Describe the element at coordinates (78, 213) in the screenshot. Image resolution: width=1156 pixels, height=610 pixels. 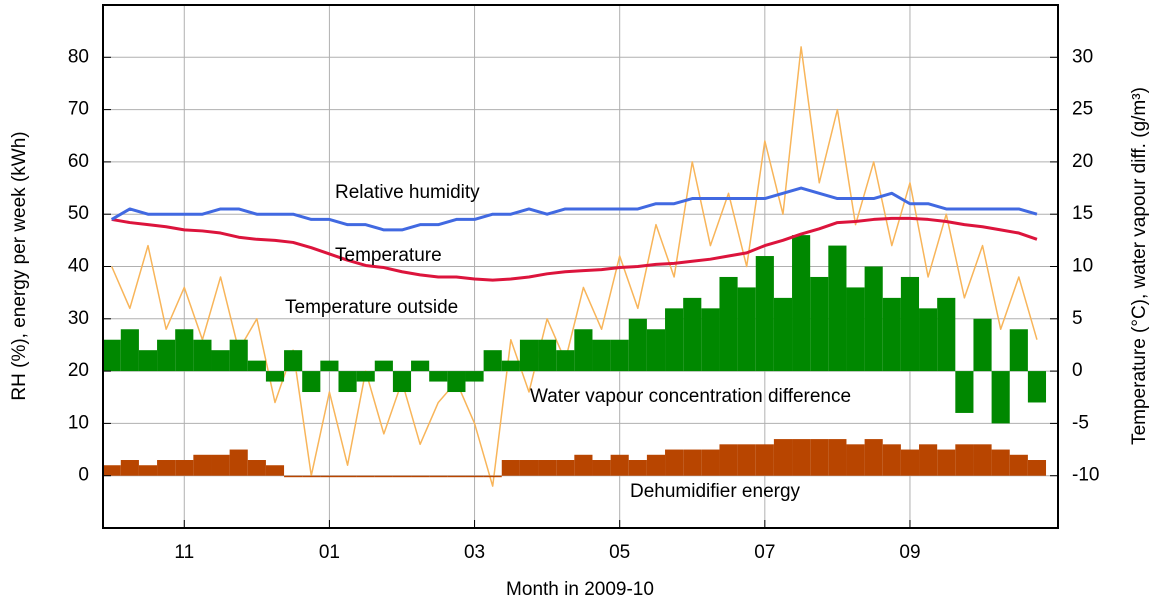
I see `y-tick-label: 50` at that location.